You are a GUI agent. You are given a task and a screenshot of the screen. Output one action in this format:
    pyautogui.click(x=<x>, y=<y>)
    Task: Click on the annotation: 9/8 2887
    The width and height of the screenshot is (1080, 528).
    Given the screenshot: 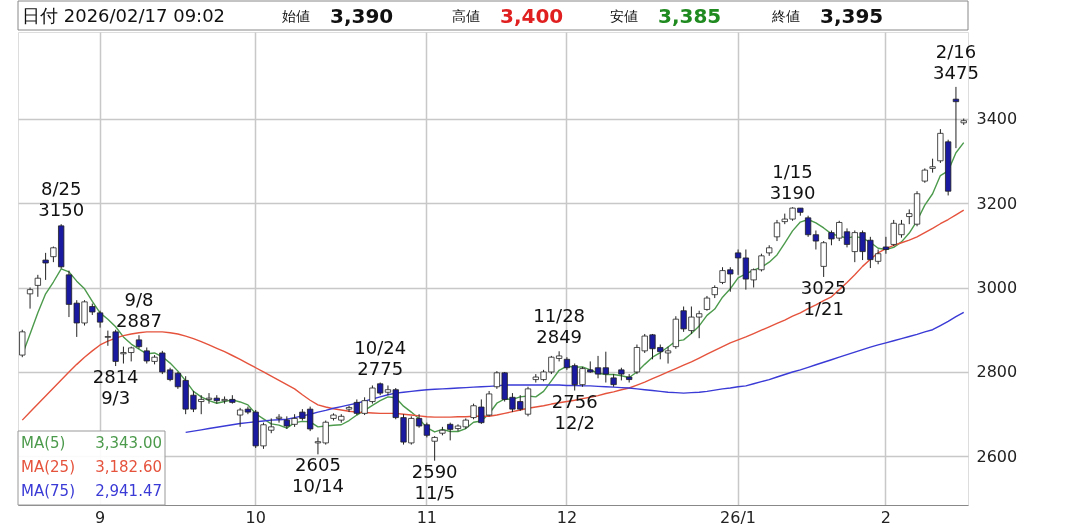 What is the action you would take?
    pyautogui.click(x=139, y=310)
    